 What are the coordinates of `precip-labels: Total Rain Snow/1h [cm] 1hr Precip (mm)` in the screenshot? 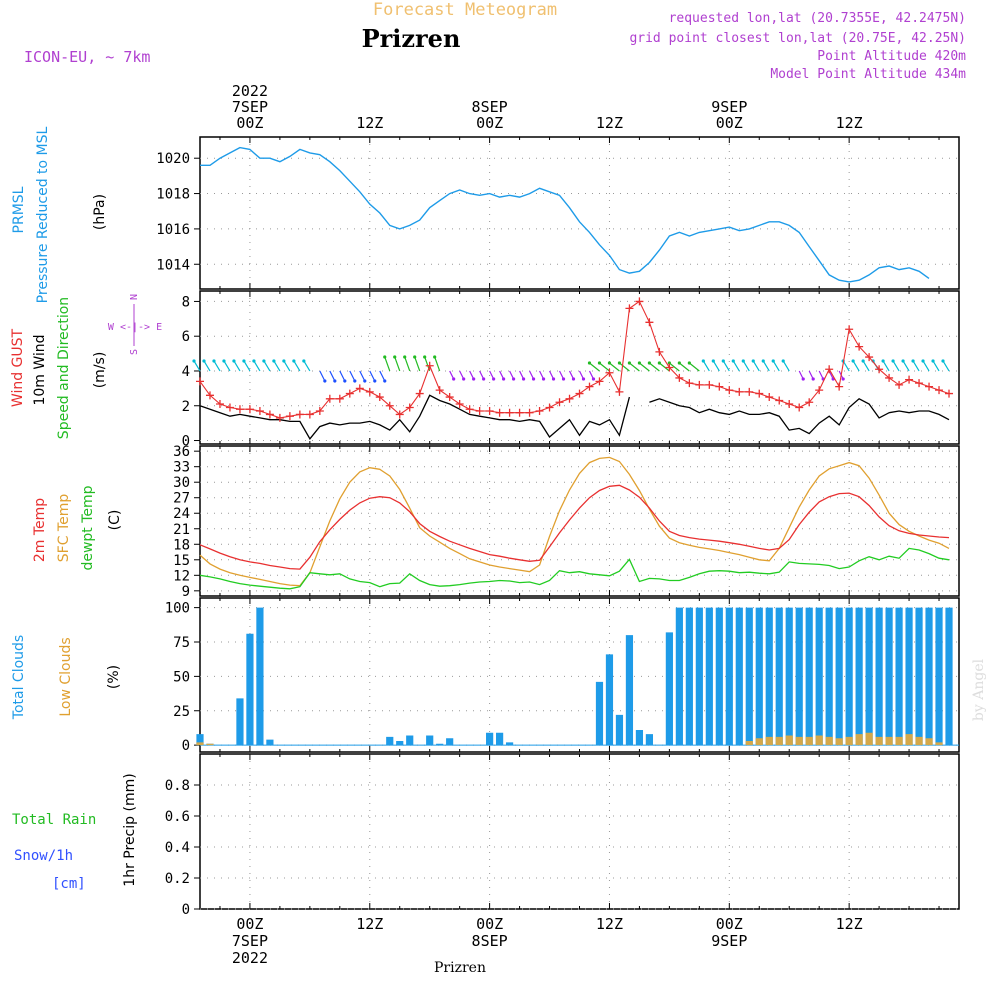 It's located at (75, 832).